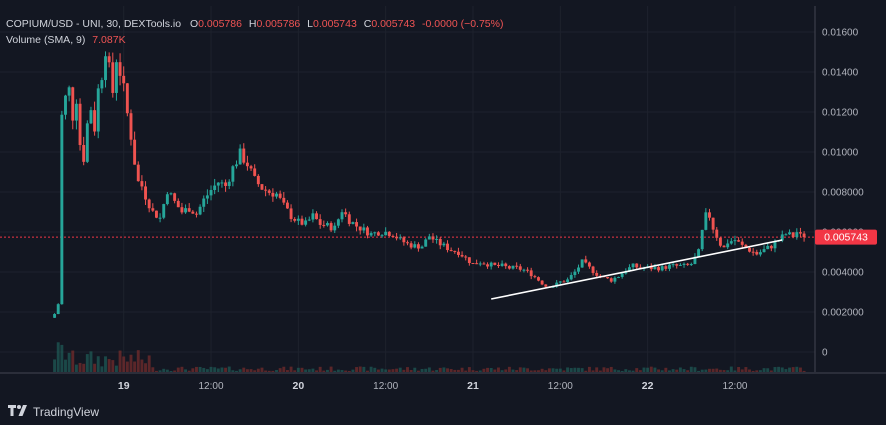  I want to click on trendline, so click(637, 269).